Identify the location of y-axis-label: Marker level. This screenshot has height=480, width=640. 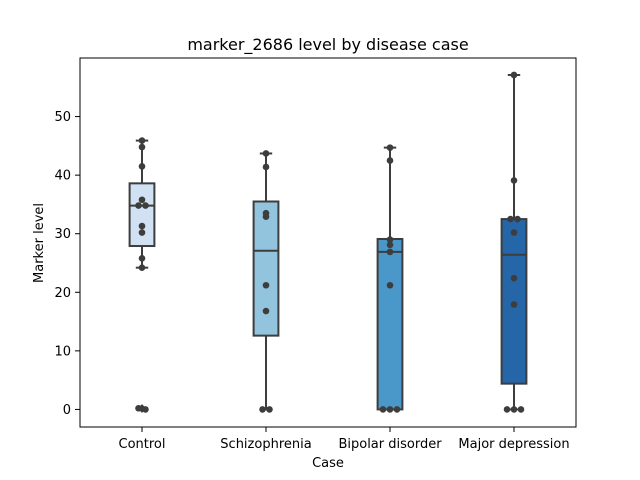
(39, 243).